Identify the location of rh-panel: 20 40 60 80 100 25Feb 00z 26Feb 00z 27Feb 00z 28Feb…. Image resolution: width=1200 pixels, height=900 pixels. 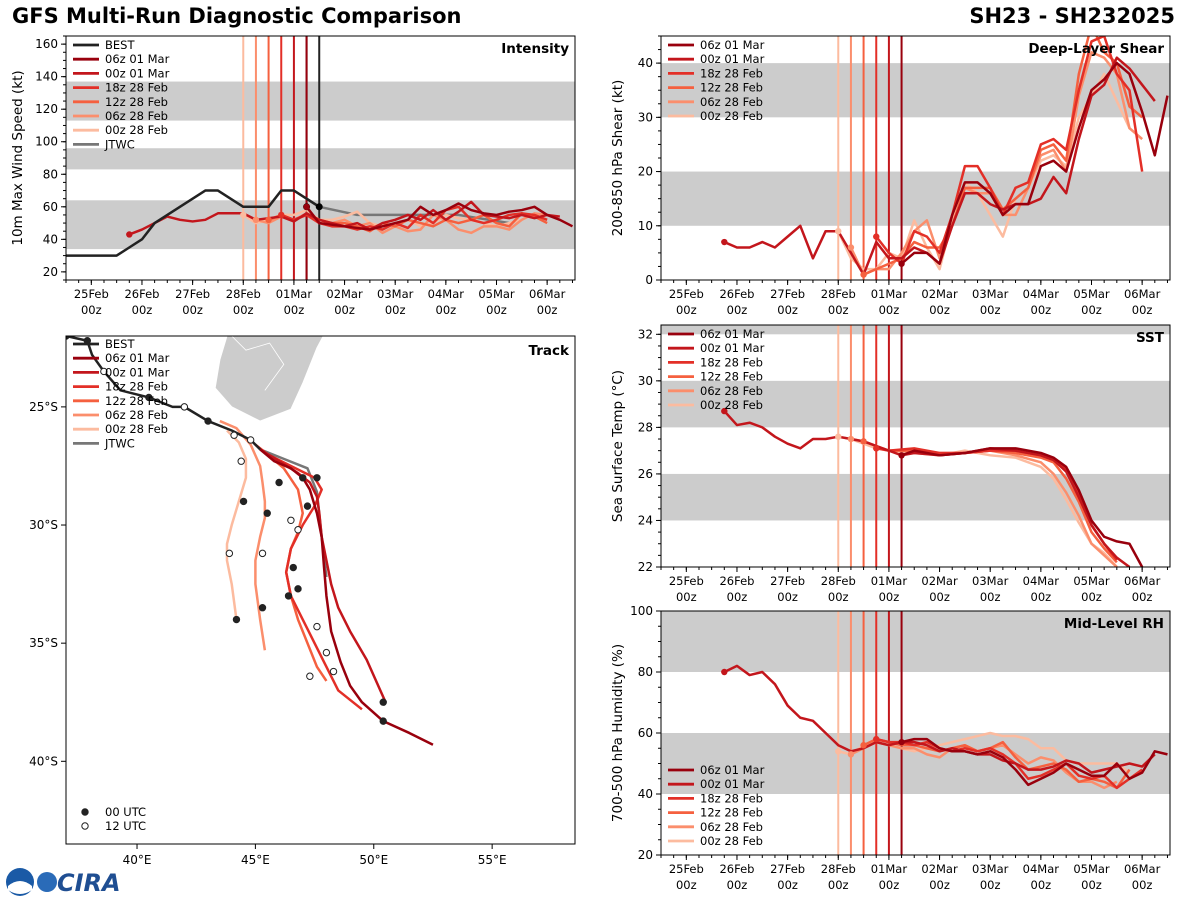
(890, 748).